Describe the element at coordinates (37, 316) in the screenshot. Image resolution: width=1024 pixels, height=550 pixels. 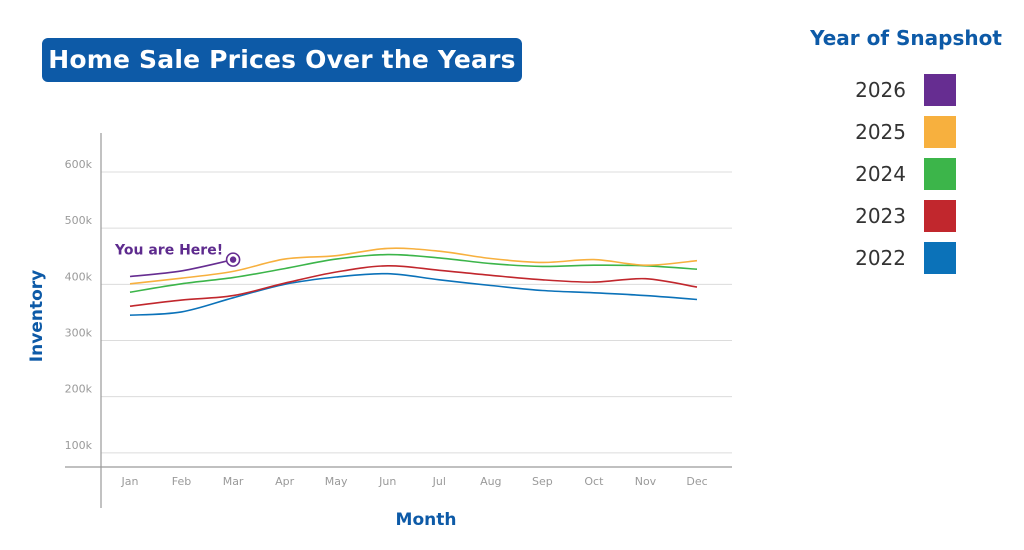
I see `y-axis-title: Inventory` at that location.